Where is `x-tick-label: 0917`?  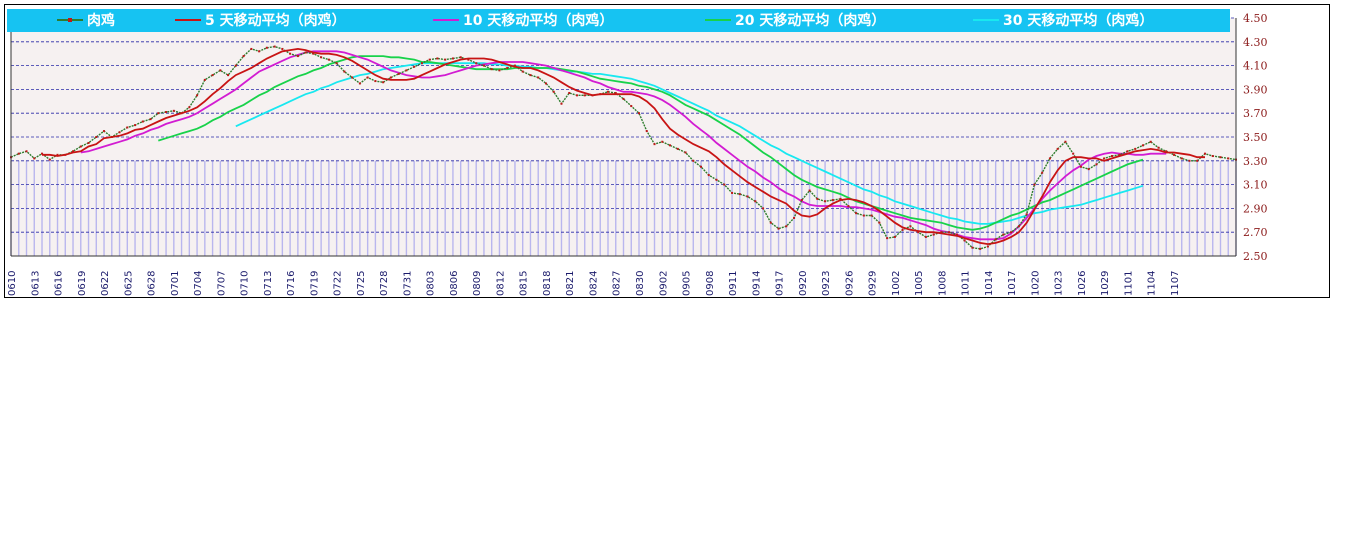
x-tick-label: 0917 is located at coordinates (780, 283).